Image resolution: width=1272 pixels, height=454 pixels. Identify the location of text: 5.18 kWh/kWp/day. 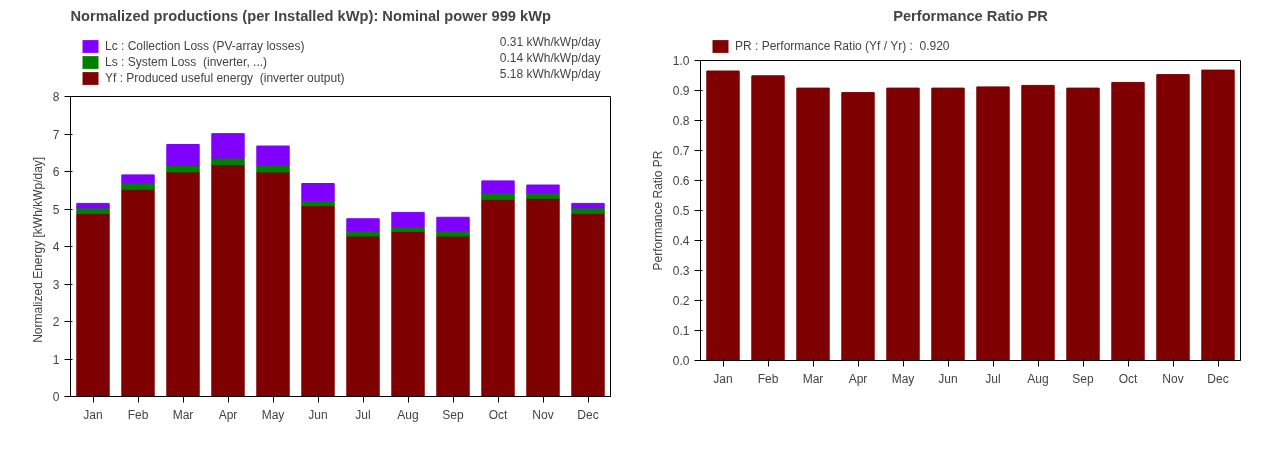
(550, 73).